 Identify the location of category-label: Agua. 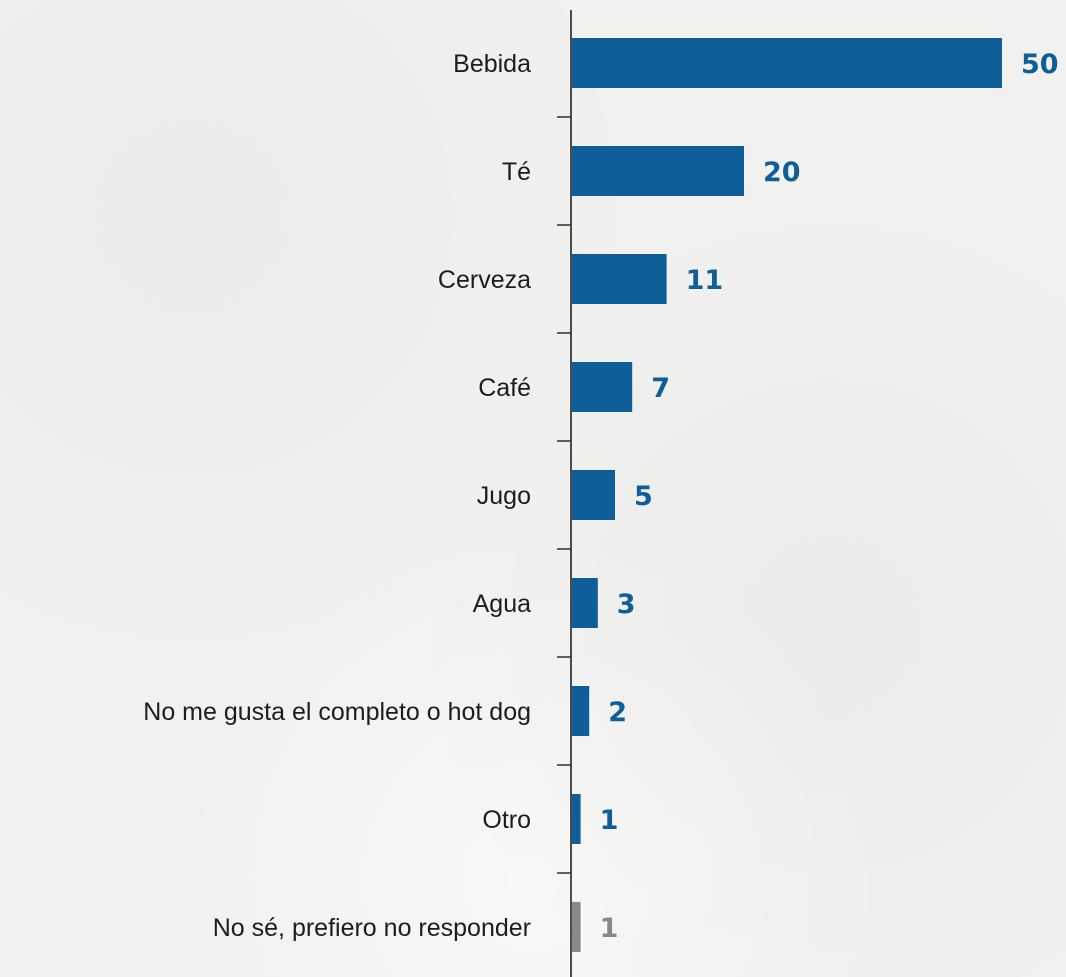
(502, 604).